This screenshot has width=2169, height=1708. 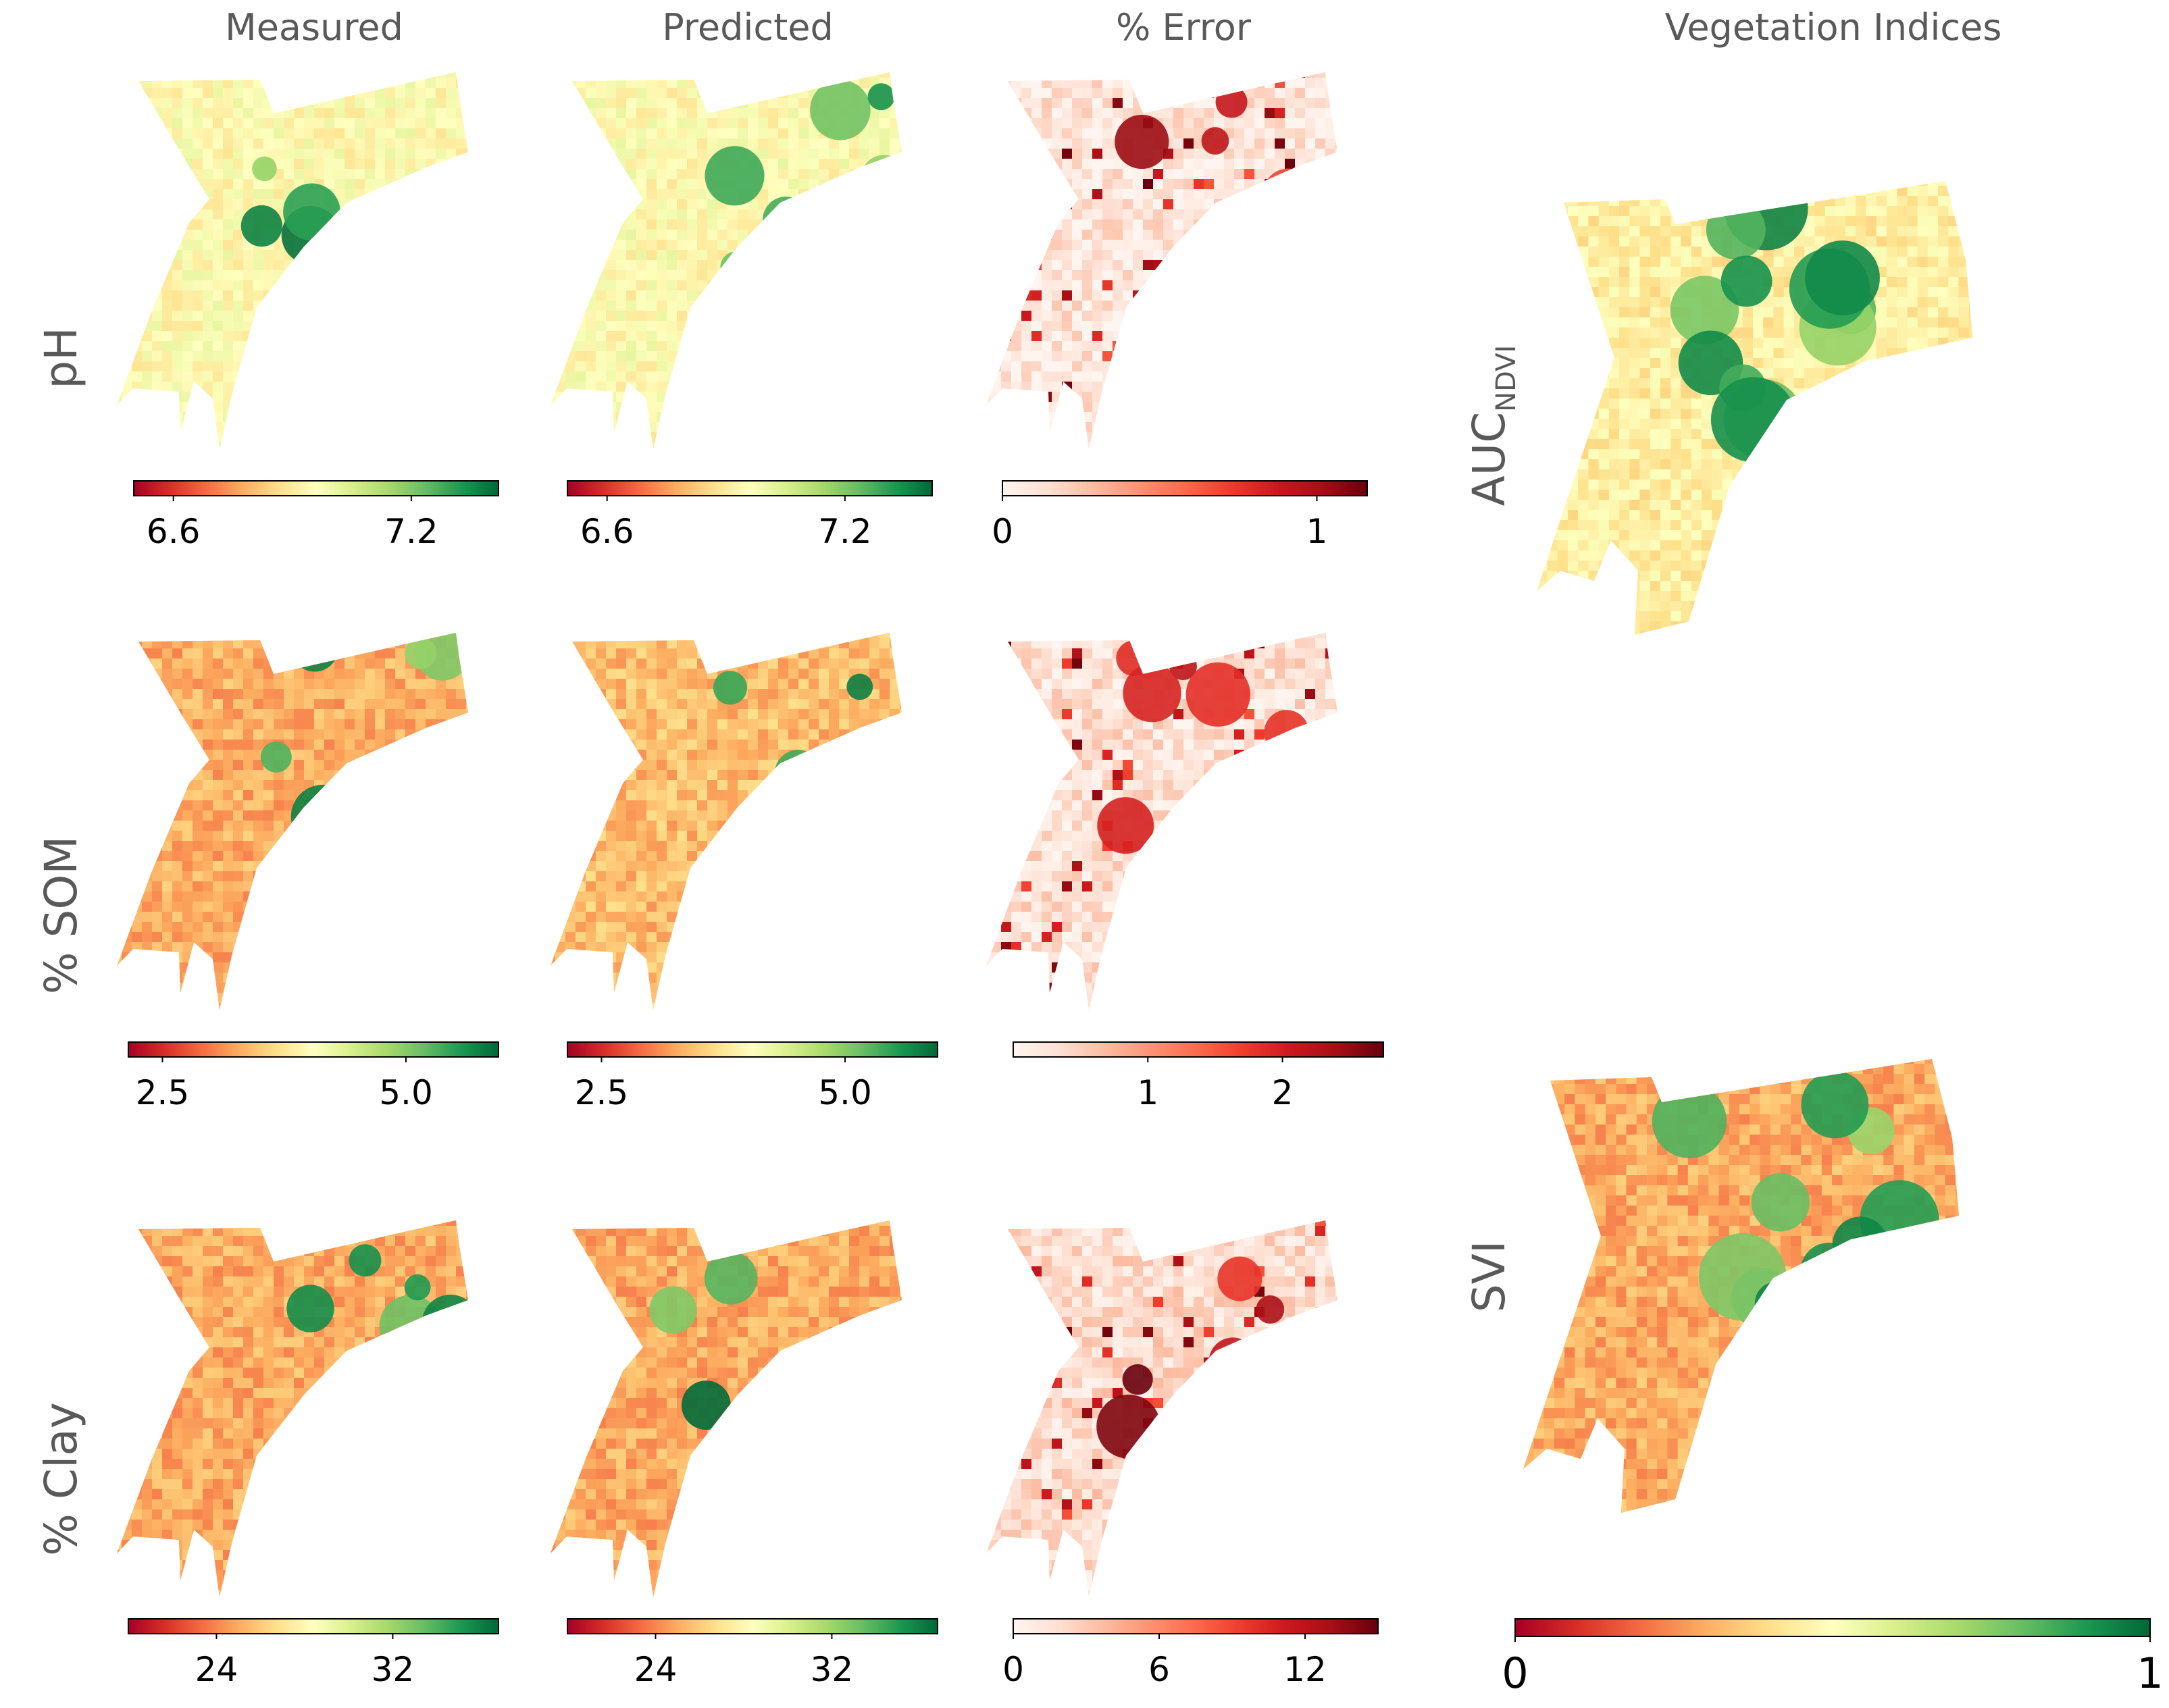 I want to click on column-title-predicted: Predicted, so click(x=748, y=27).